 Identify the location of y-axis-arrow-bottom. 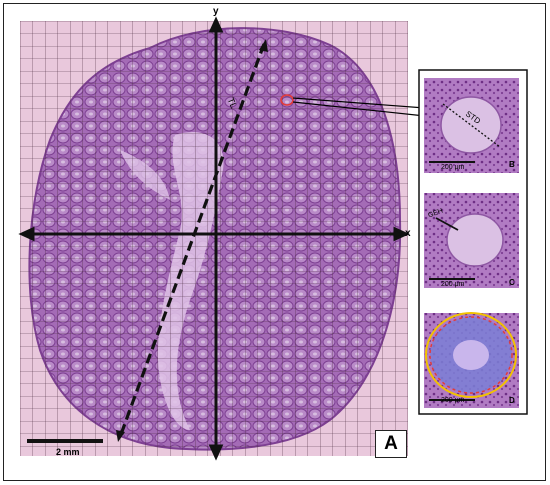
(216, 452).